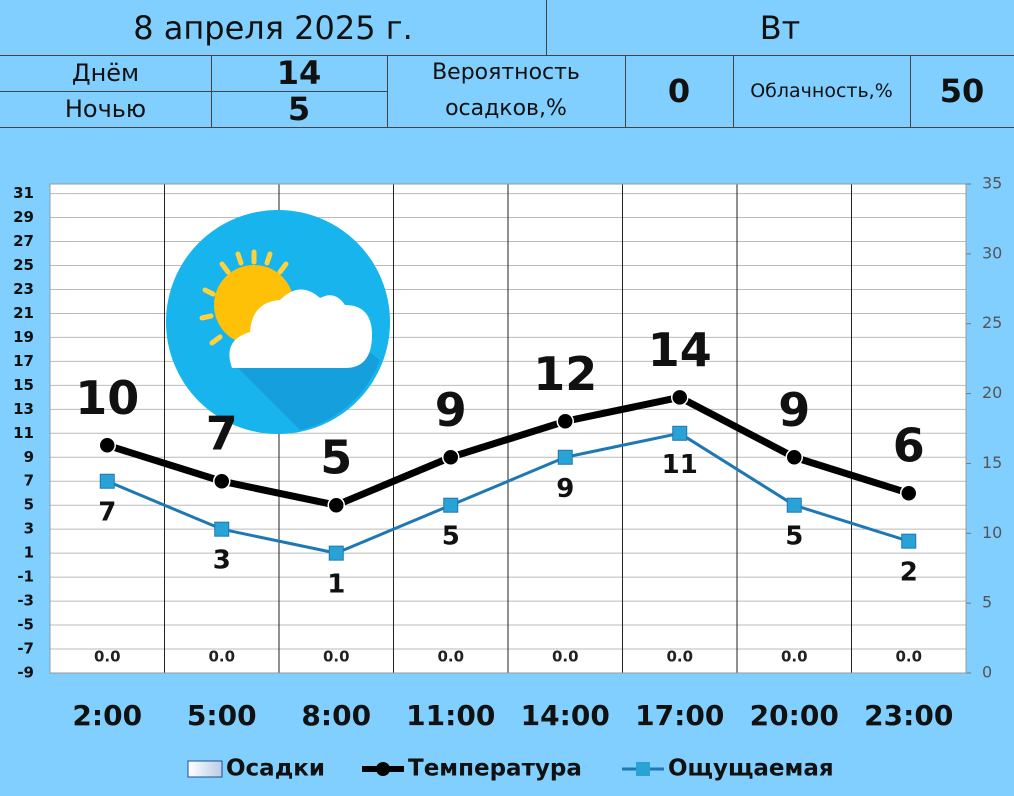 Image resolution: width=1014 pixels, height=796 pixels. I want to click on y-tick-label: 3, so click(29, 529).